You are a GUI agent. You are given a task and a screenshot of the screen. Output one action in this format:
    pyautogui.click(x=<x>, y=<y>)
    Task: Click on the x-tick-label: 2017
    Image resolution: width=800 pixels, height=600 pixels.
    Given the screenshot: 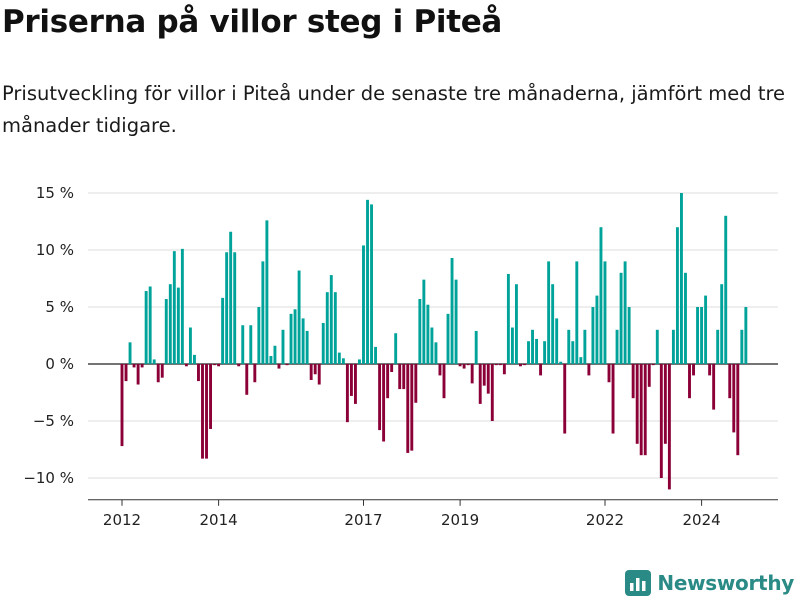 What is the action you would take?
    pyautogui.click(x=363, y=520)
    